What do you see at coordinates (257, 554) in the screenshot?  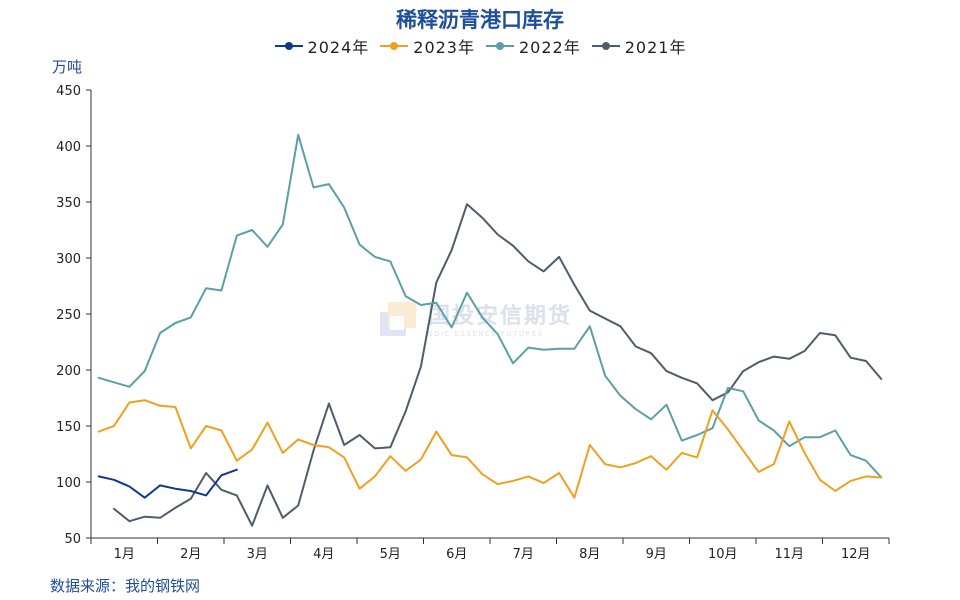 I see `x-tick-label: 3月` at bounding box center [257, 554].